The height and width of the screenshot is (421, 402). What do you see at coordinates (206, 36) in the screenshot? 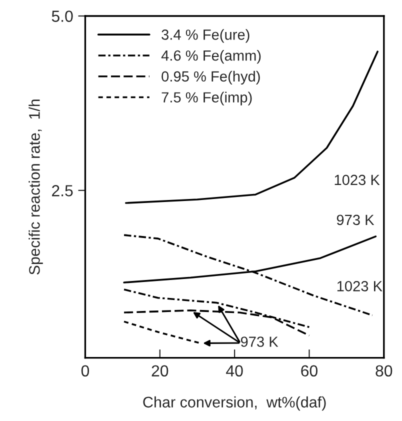
I see `legend-label: 3.4 % Fe(ure)` at bounding box center [206, 36].